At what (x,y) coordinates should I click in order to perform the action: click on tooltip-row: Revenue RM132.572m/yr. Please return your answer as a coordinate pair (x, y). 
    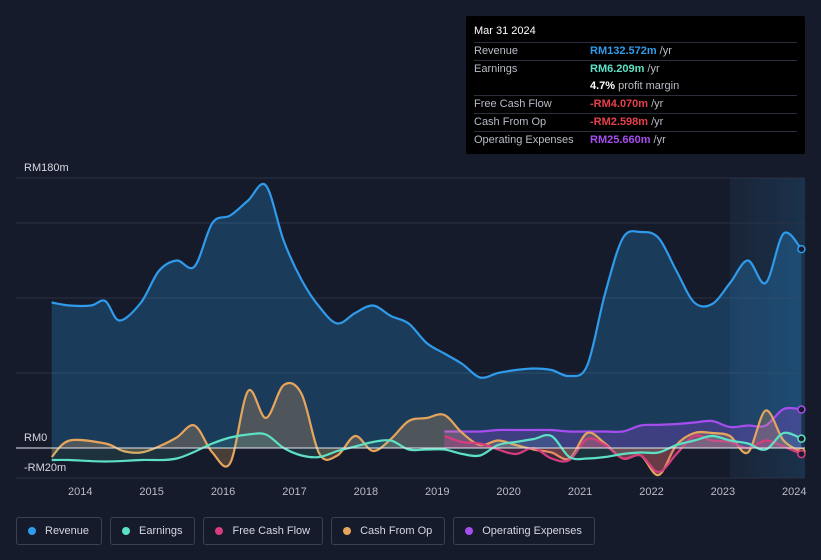
    Looking at the image, I should click on (635, 51).